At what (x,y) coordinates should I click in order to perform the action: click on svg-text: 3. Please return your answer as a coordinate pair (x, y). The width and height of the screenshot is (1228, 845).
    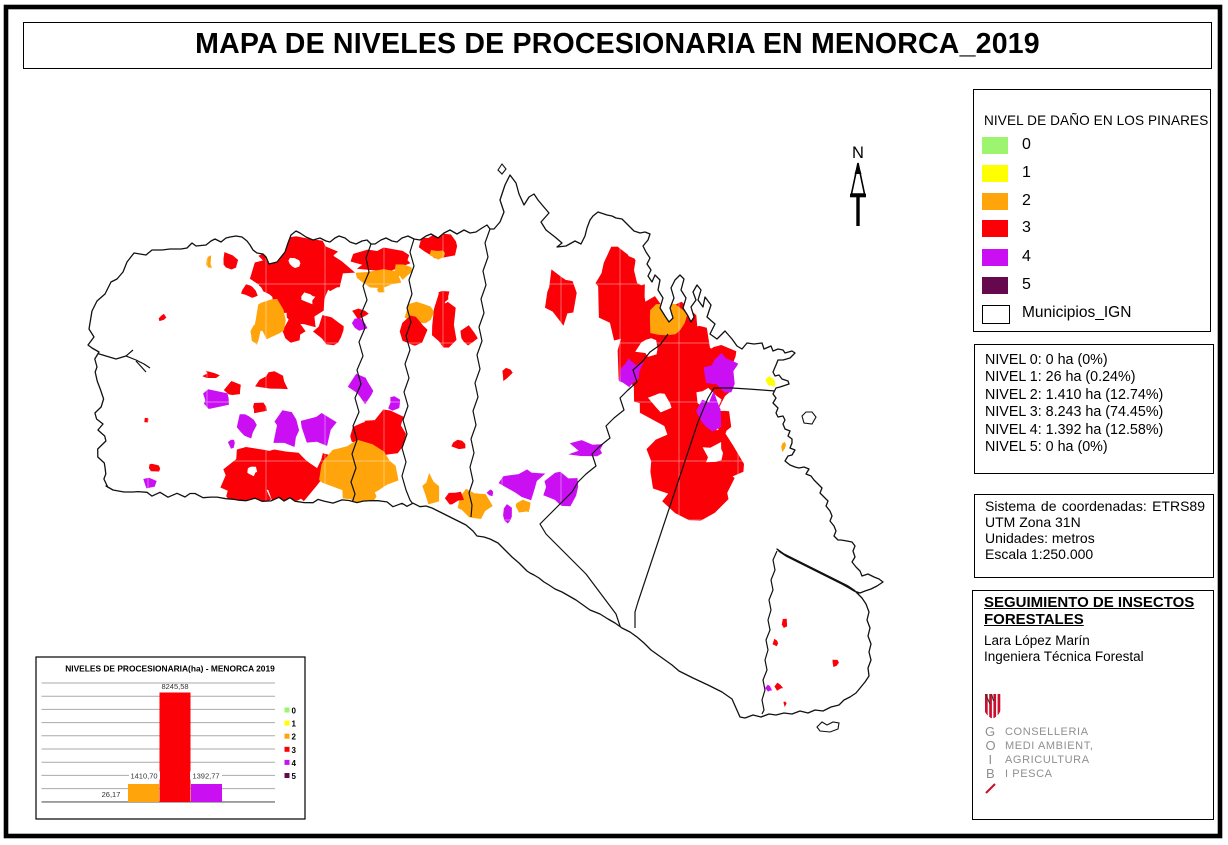
    Looking at the image, I should click on (294, 750).